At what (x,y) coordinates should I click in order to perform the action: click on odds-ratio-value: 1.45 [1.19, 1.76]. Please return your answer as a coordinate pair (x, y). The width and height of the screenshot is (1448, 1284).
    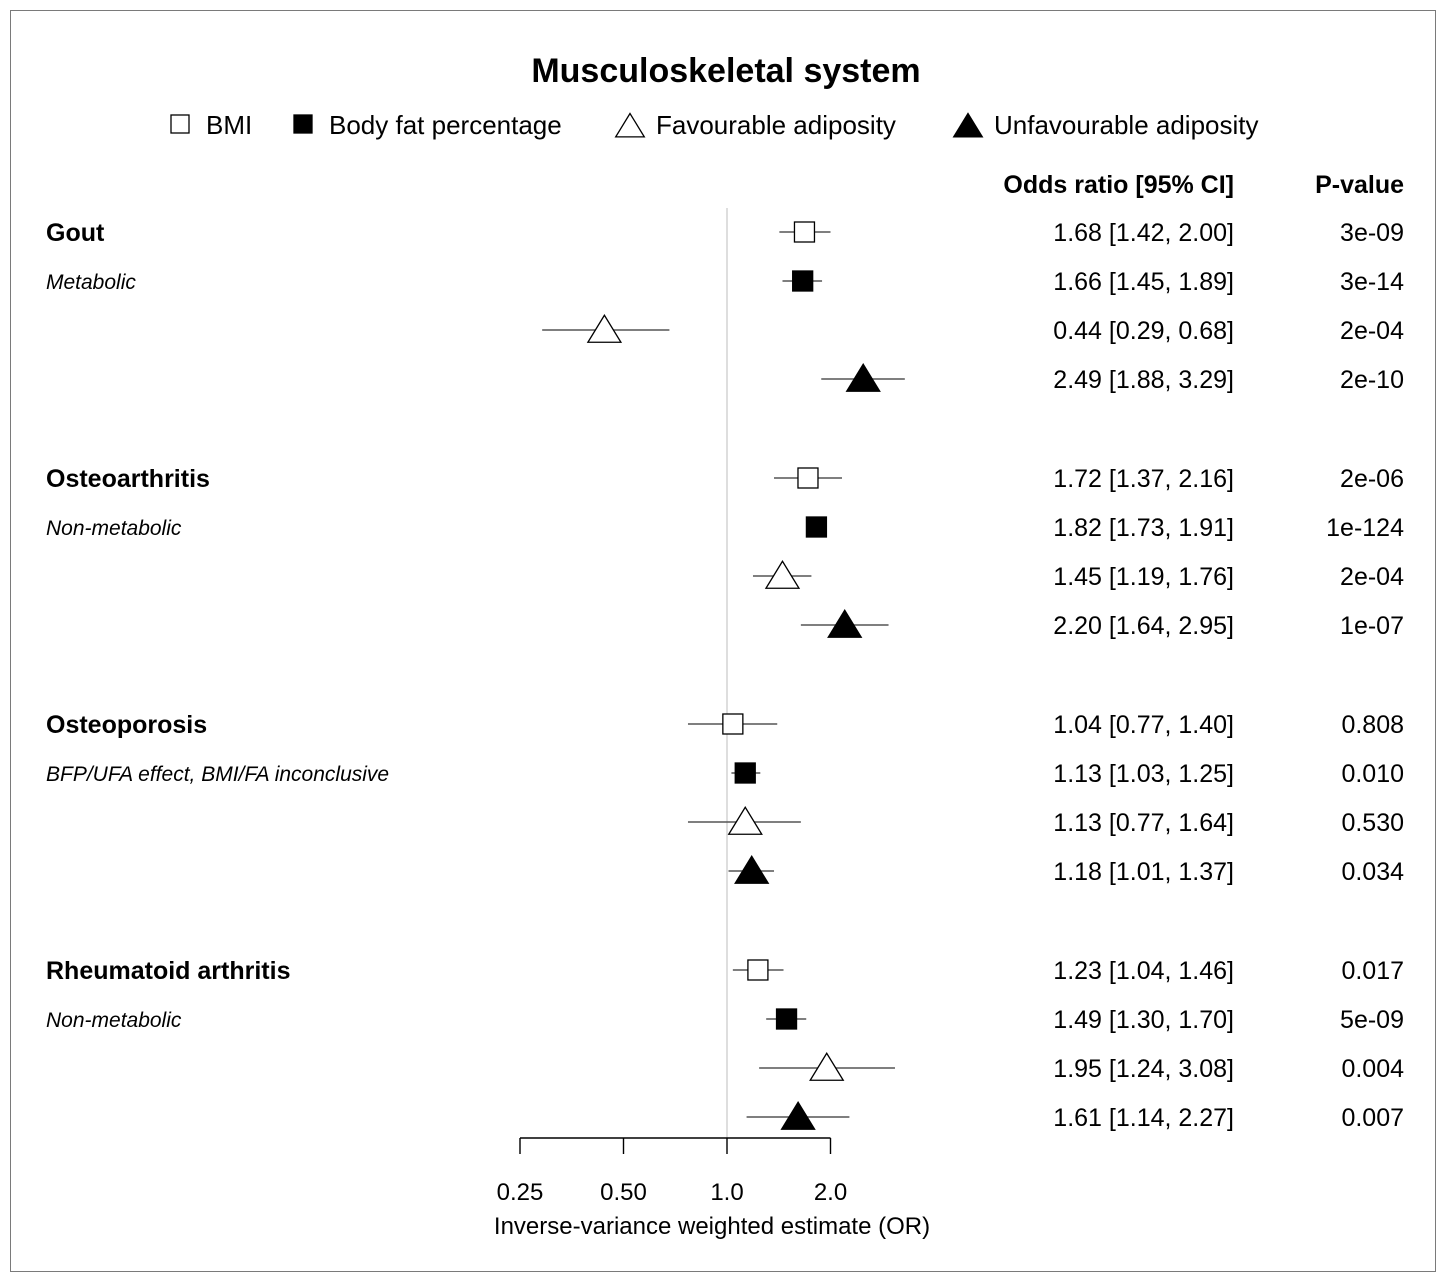
    Looking at the image, I should click on (1143, 577).